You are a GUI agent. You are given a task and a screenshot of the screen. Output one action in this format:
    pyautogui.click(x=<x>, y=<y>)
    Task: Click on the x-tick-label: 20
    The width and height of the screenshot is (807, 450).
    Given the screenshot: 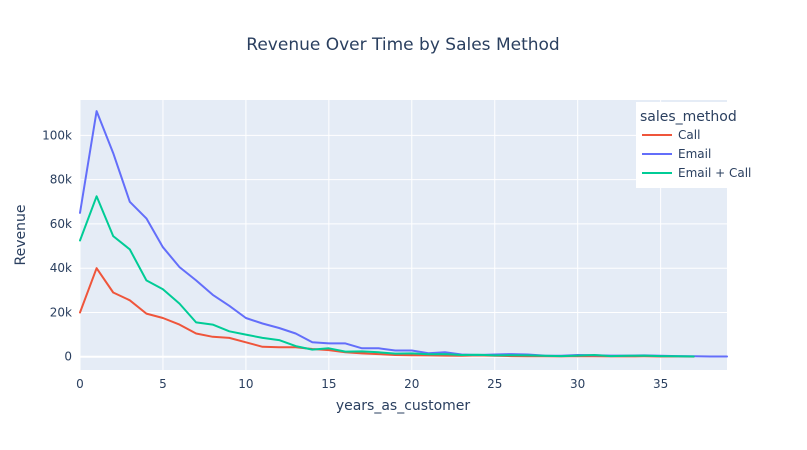 What is the action you would take?
    pyautogui.click(x=411, y=384)
    